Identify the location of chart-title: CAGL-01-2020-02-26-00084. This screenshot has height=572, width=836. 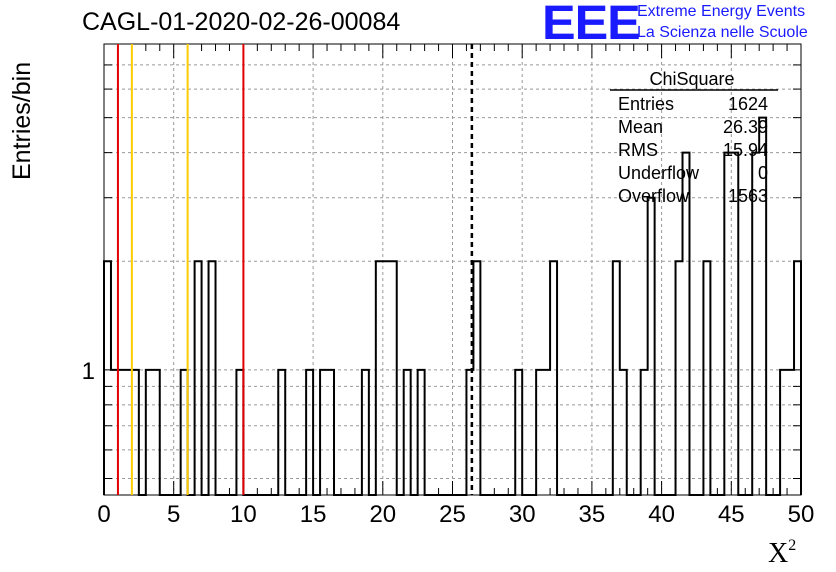
(241, 22).